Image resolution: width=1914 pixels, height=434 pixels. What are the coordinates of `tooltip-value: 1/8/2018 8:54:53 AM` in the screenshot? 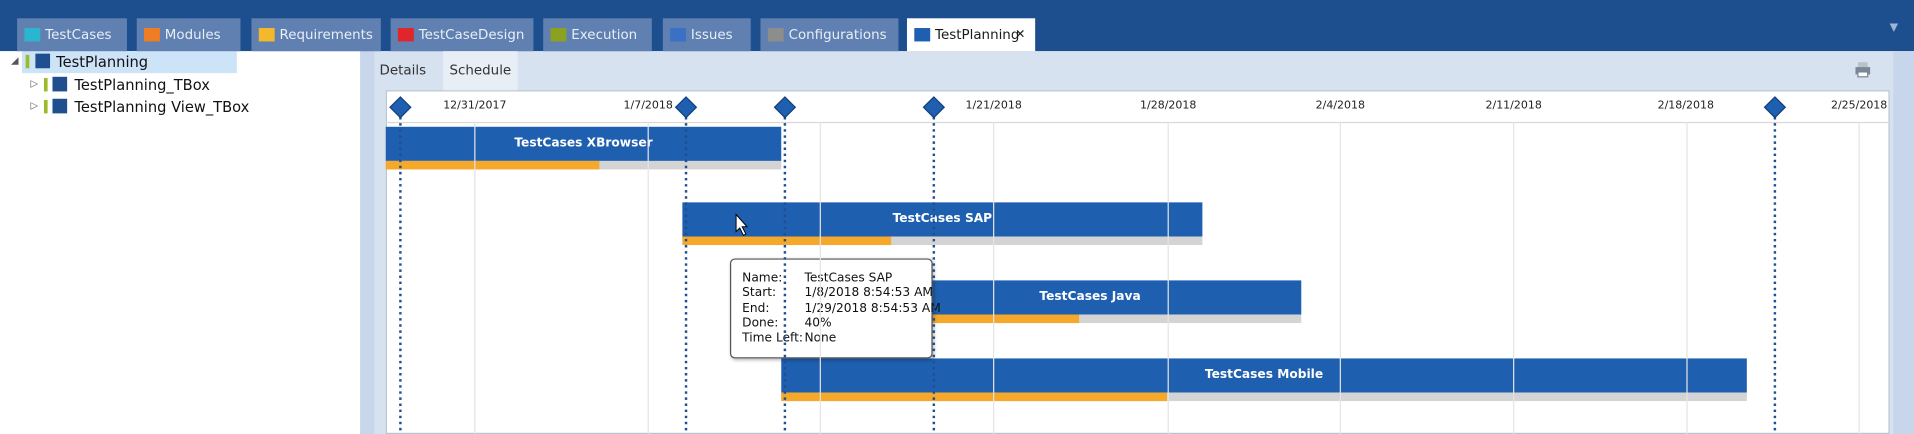 It's located at (868, 293).